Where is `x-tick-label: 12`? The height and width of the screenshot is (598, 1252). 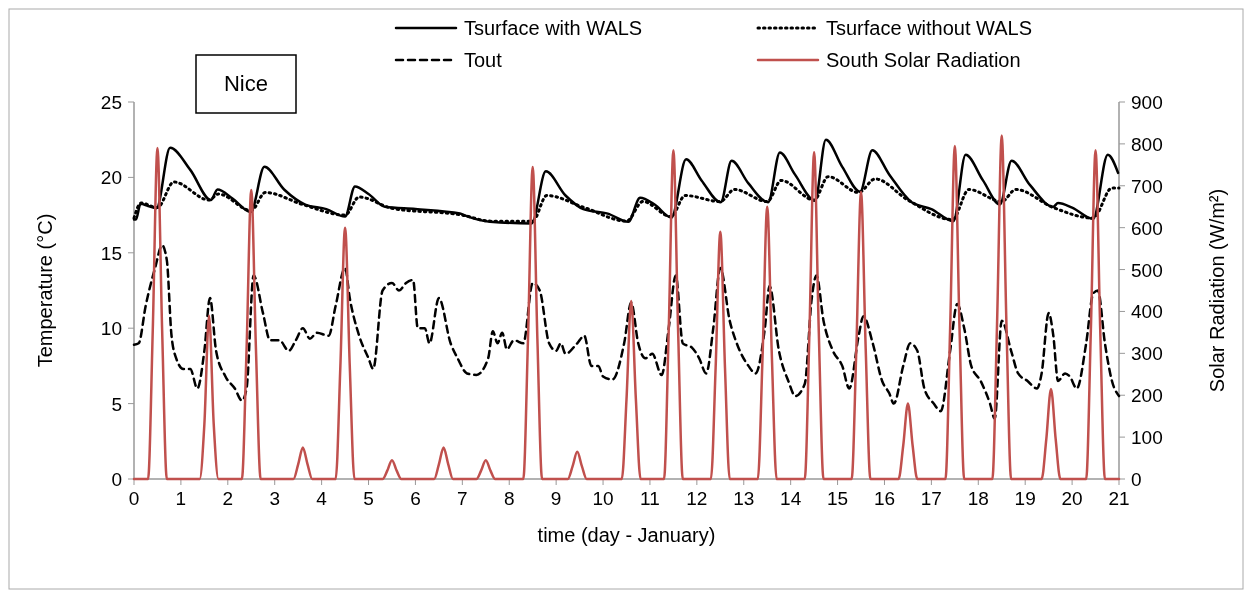
x-tick-label: 12 is located at coordinates (697, 498).